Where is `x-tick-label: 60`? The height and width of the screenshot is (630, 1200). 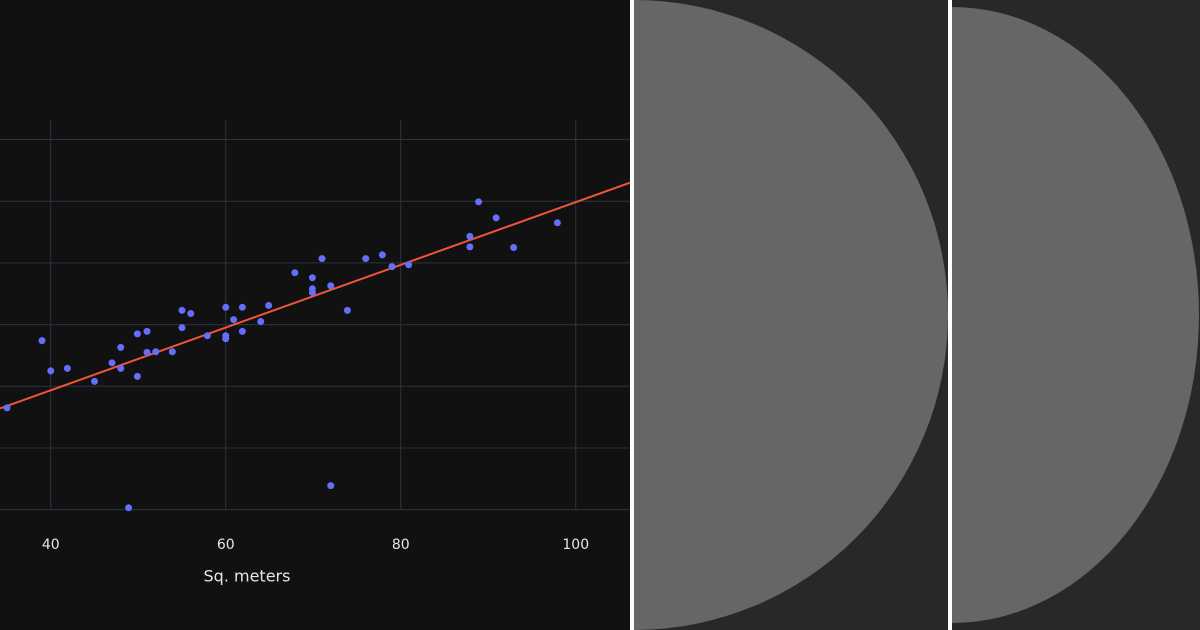 x-tick-label: 60 is located at coordinates (226, 545).